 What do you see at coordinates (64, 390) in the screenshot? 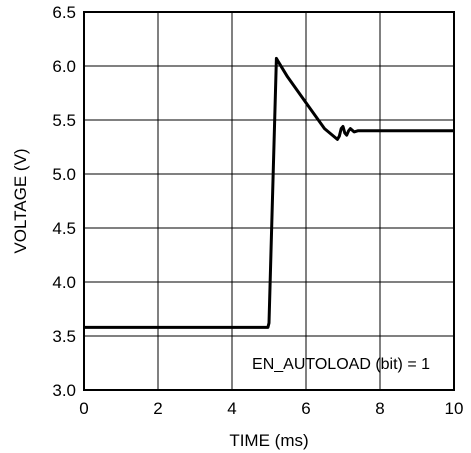
I see `y-tick-label: 3.0` at bounding box center [64, 390].